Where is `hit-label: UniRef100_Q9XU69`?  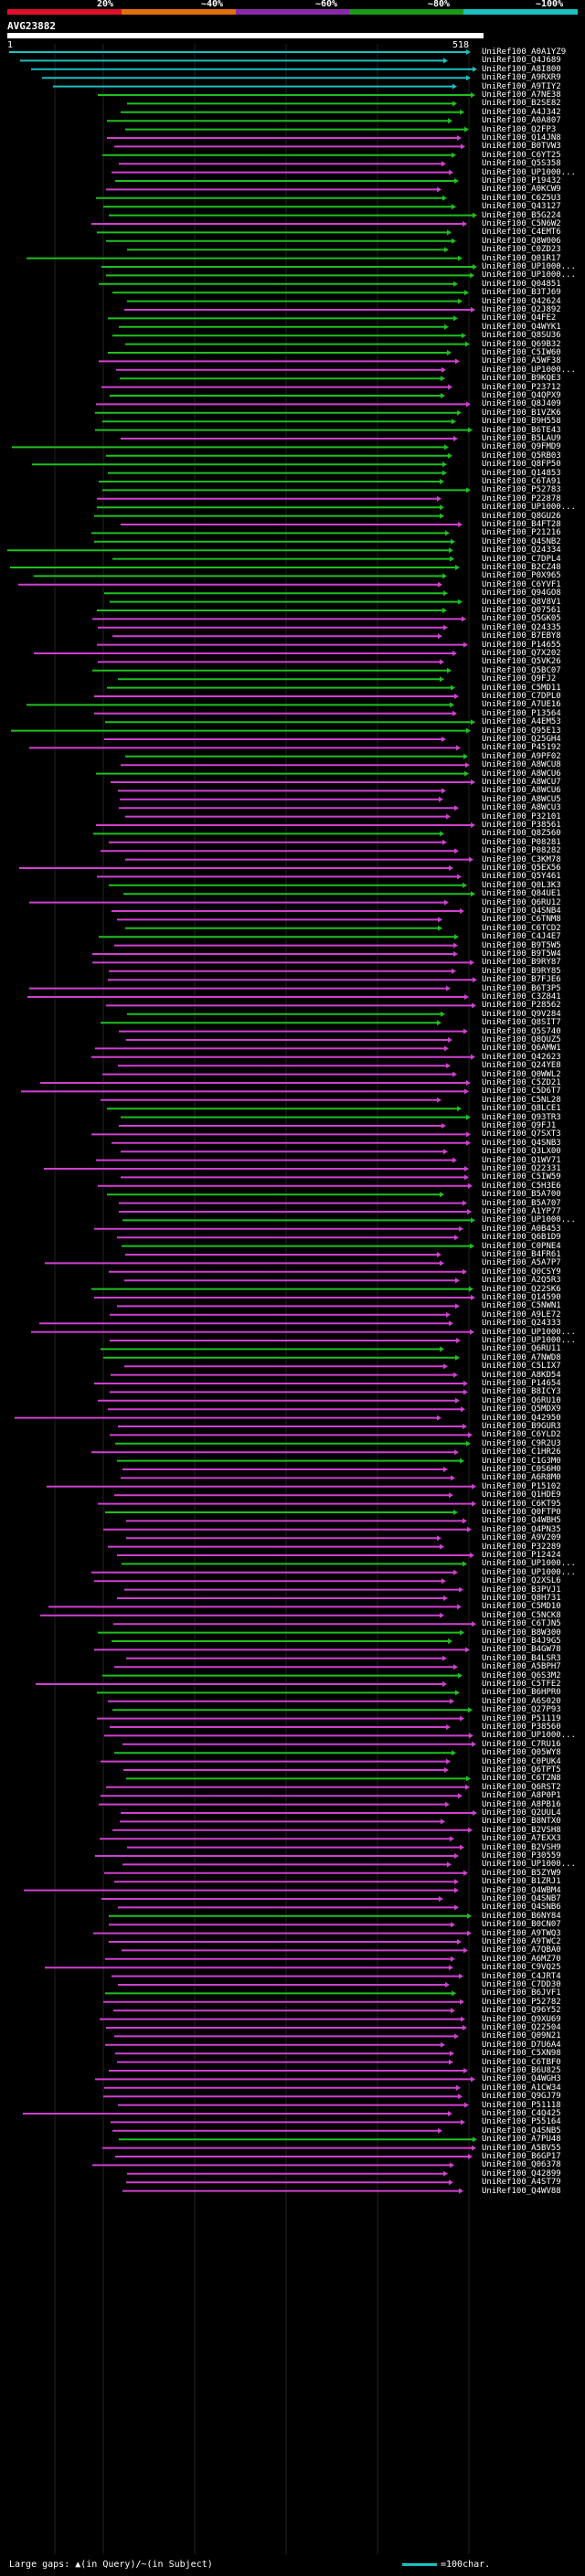 hit-label: UniRef100_Q9XU69 is located at coordinates (521, 2019).